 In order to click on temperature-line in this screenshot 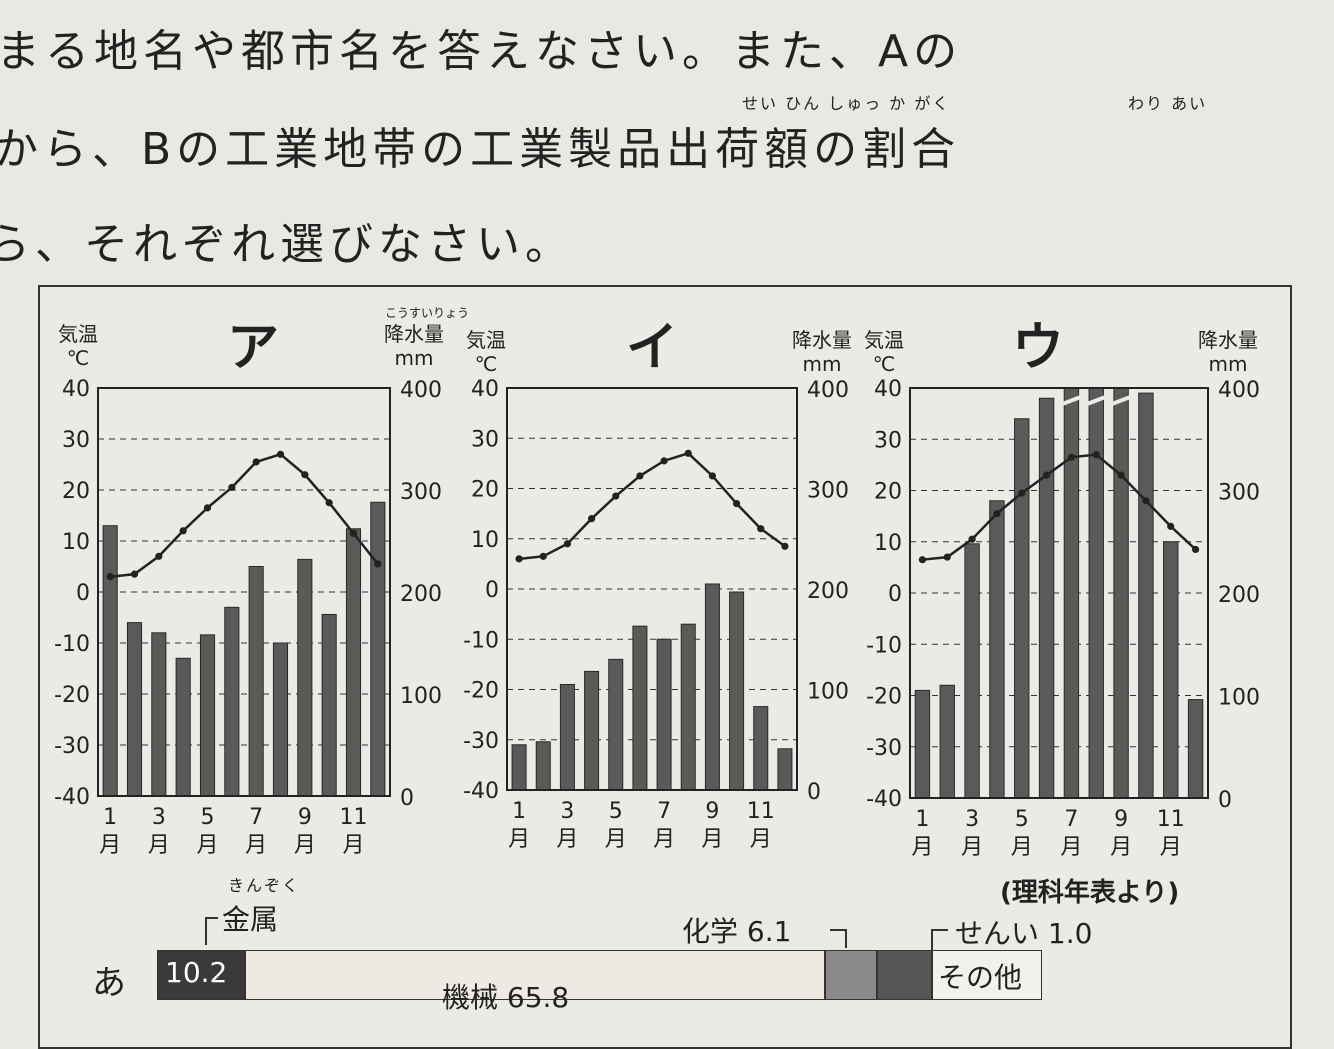, I will do `click(652, 506)`.